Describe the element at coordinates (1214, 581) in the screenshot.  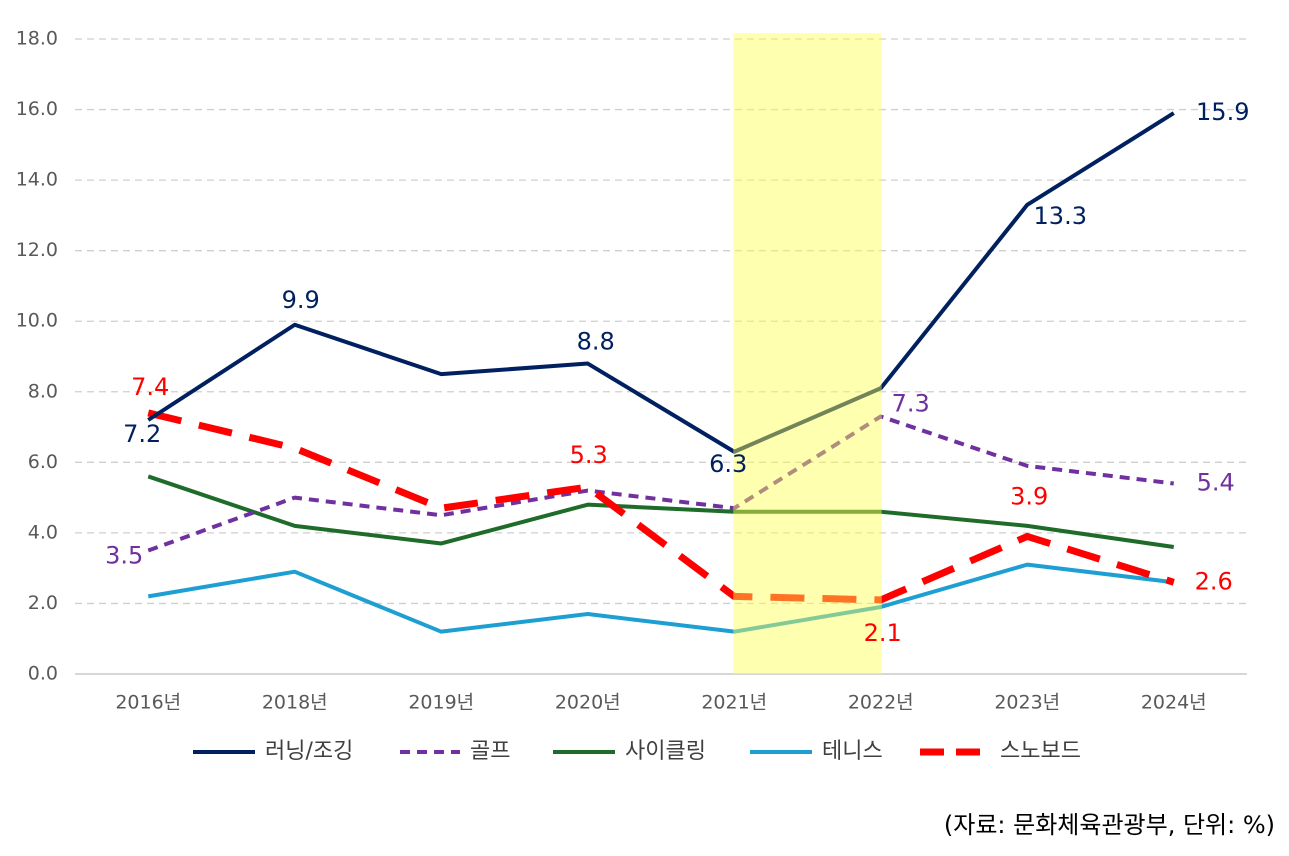
I see `value-label: 2.6` at that location.